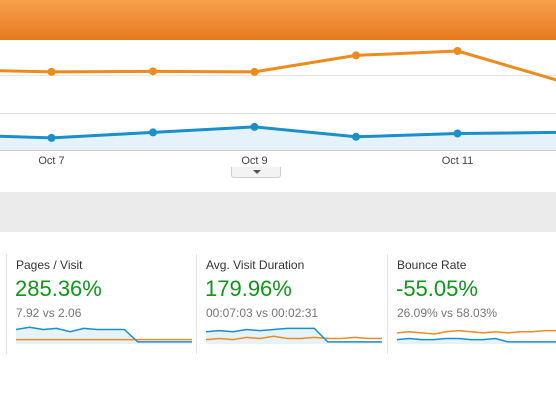  Describe the element at coordinates (254, 161) in the screenshot. I see `x-tick-label: Oct 9` at that location.